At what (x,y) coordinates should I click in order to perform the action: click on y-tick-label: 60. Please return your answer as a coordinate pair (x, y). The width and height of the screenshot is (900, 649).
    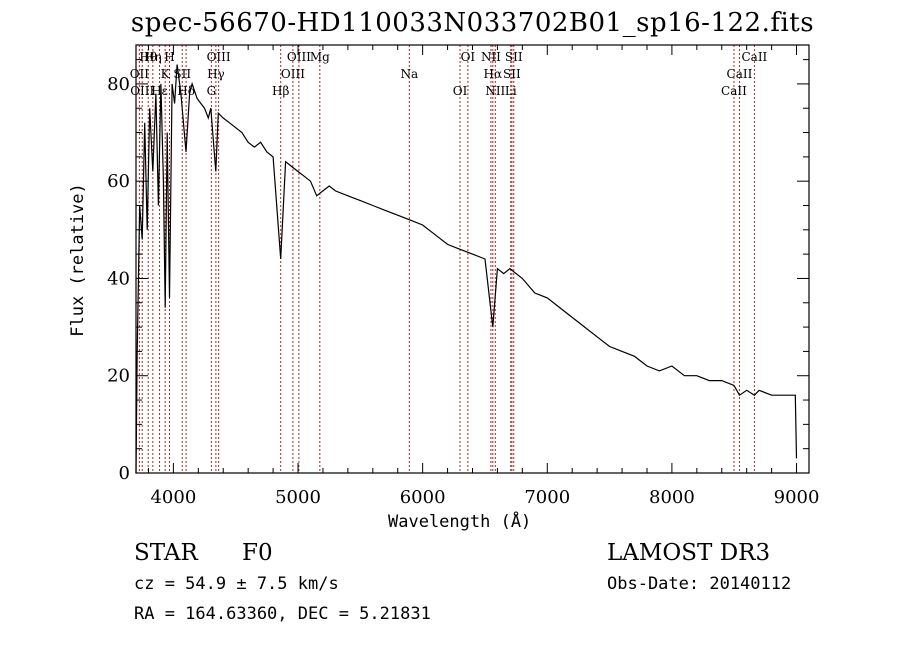
    Looking at the image, I should click on (118, 181).